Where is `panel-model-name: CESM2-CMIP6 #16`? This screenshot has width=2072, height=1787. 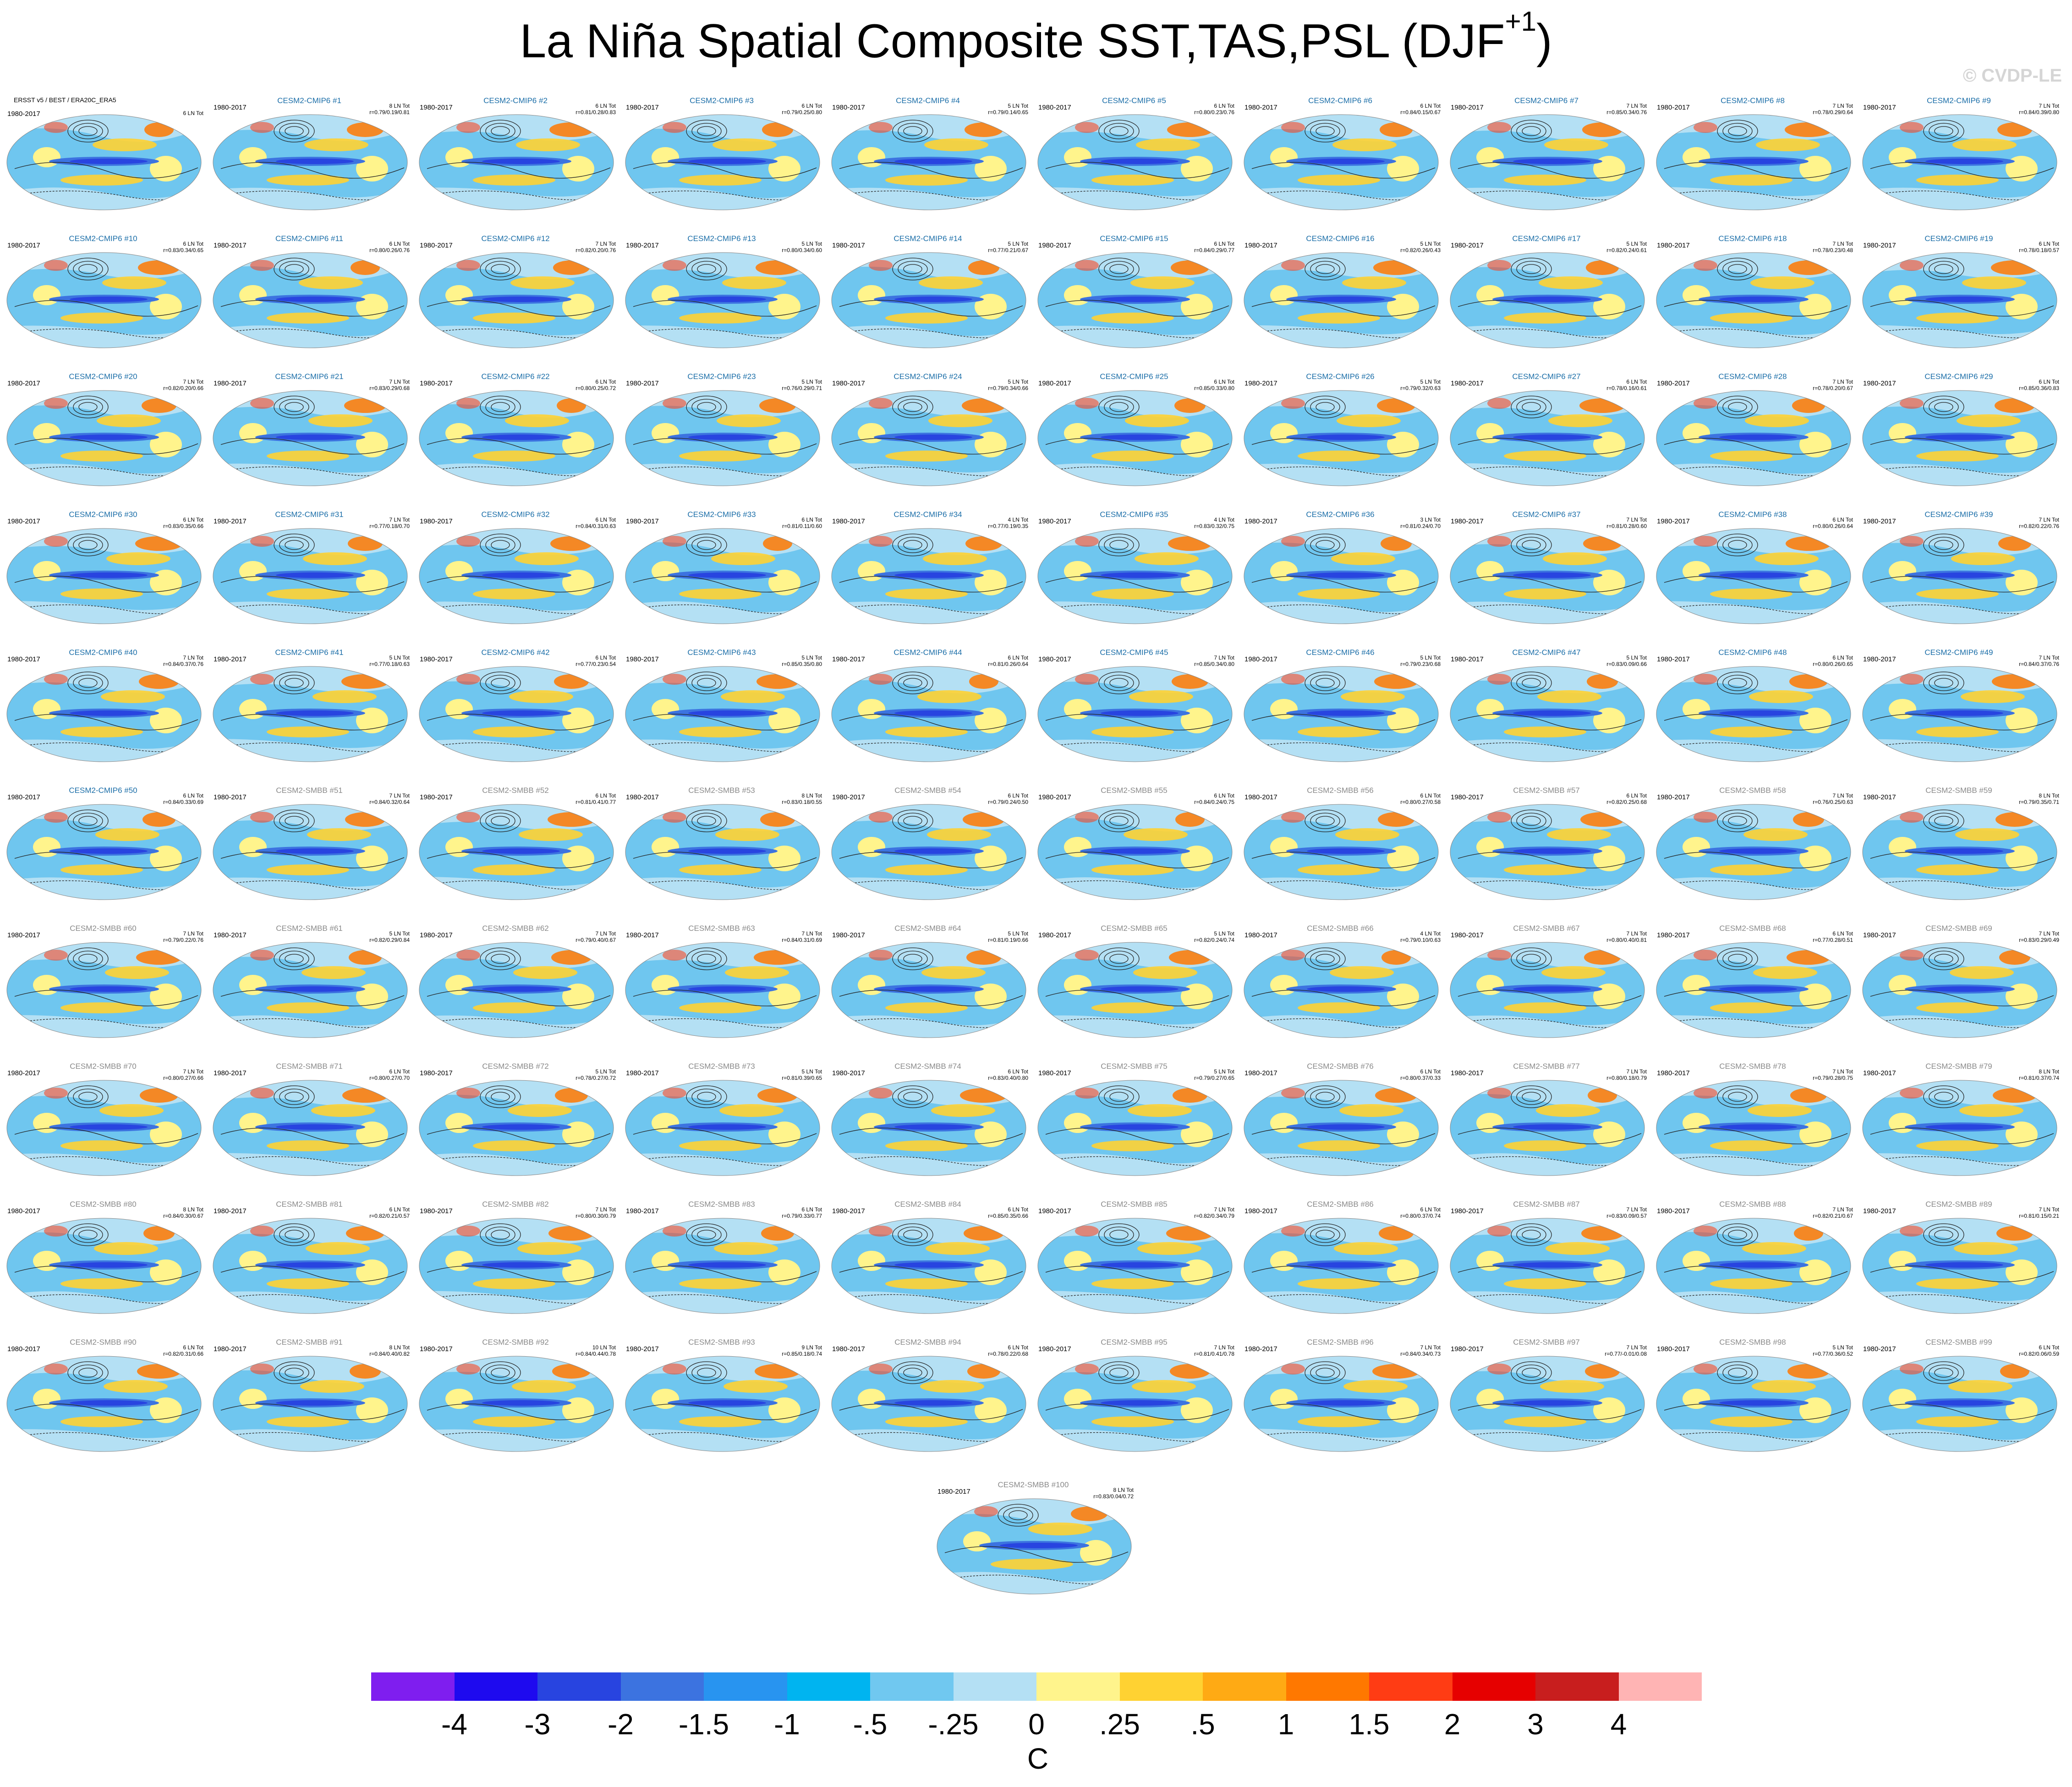 panel-model-name: CESM2-CMIP6 #16 is located at coordinates (1341, 239).